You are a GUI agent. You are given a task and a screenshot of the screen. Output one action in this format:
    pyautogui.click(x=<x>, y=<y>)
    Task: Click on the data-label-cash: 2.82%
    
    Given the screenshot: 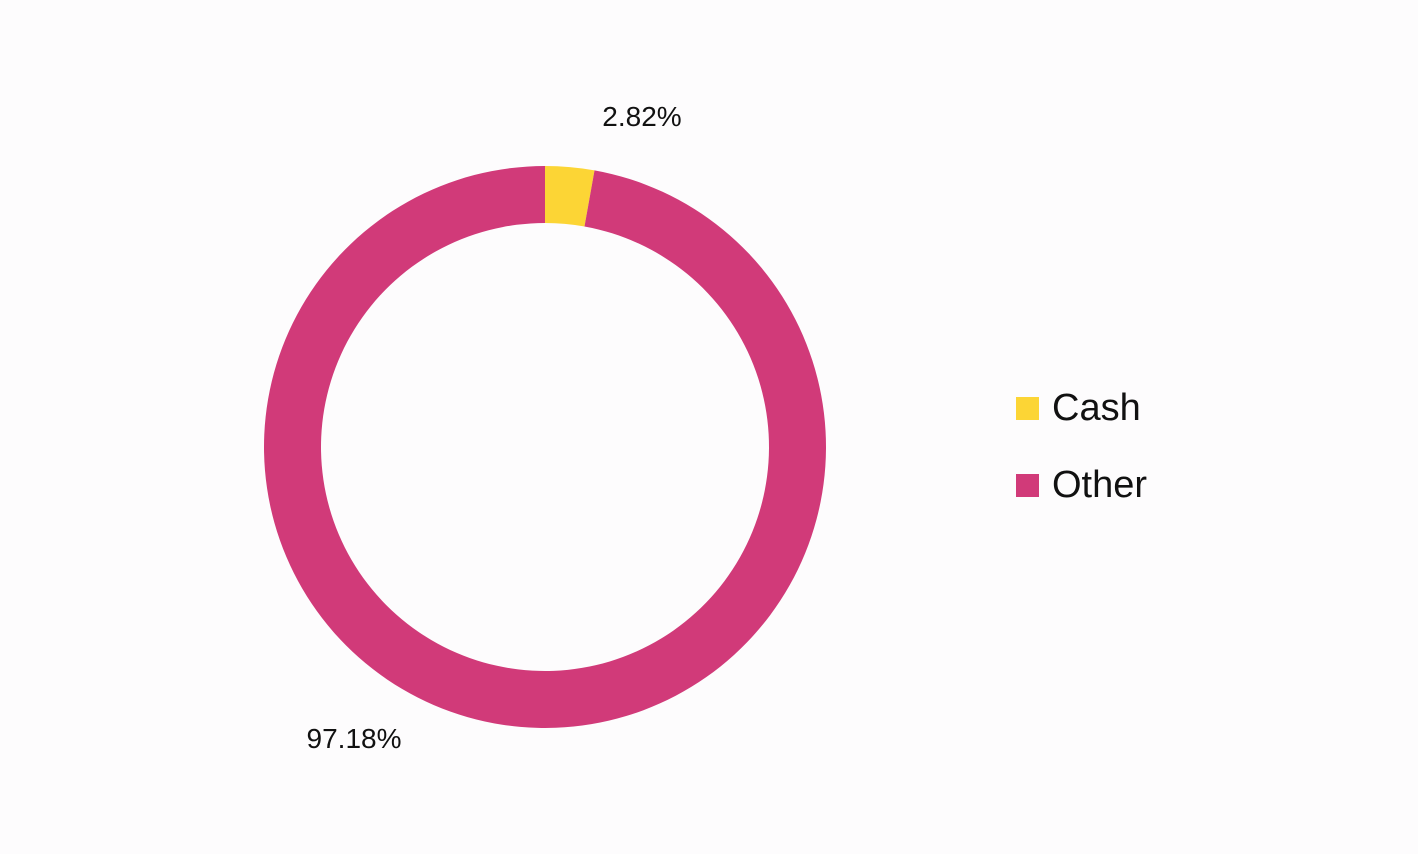 What is the action you would take?
    pyautogui.click(x=641, y=116)
    